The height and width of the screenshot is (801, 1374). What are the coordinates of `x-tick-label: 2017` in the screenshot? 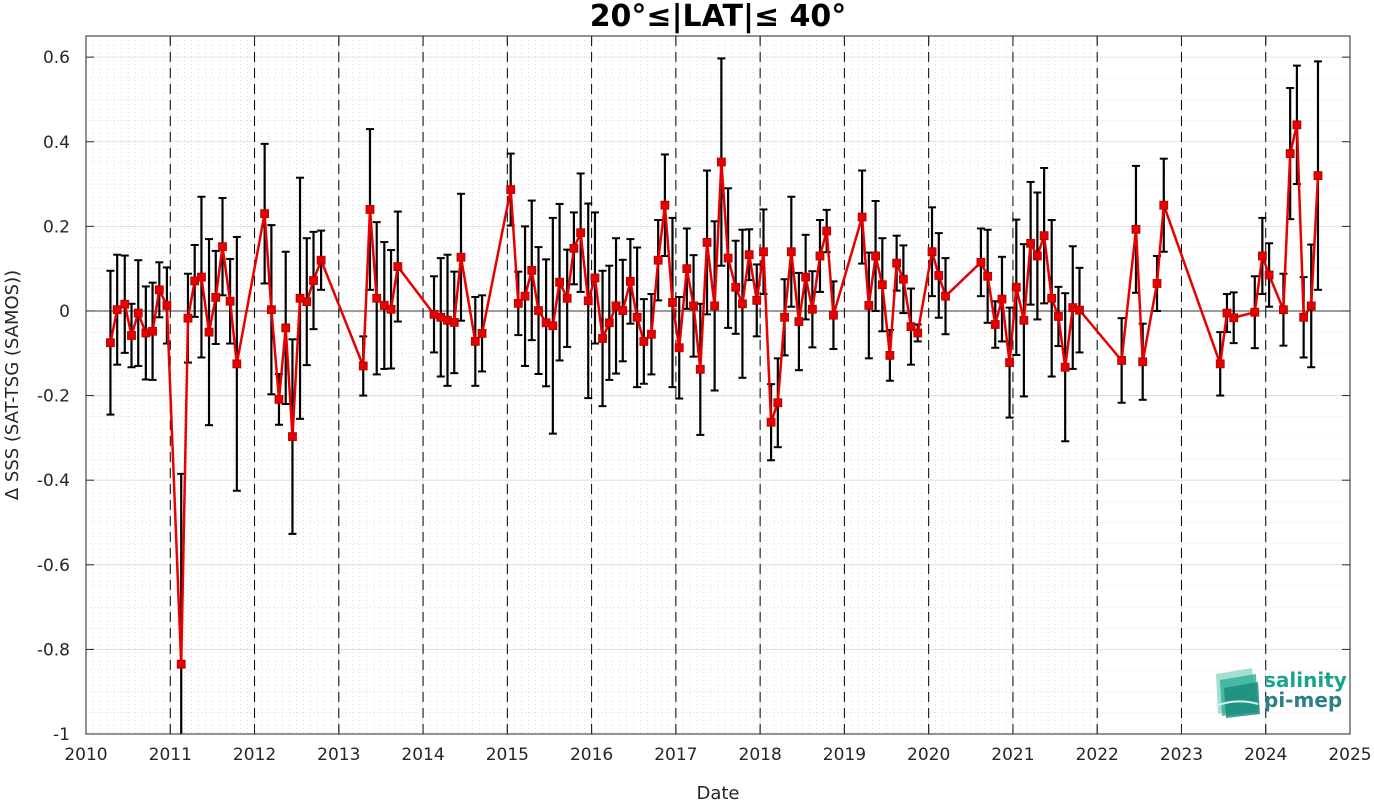 It's located at (675, 755).